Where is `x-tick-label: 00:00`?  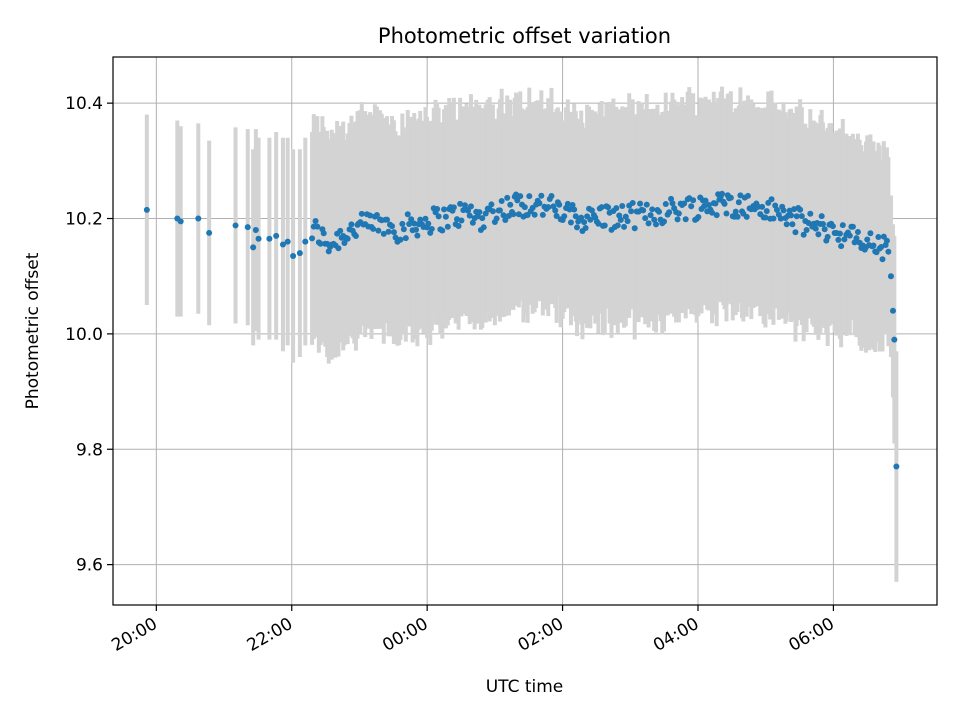
x-tick-label: 00:00 is located at coordinates (405, 635).